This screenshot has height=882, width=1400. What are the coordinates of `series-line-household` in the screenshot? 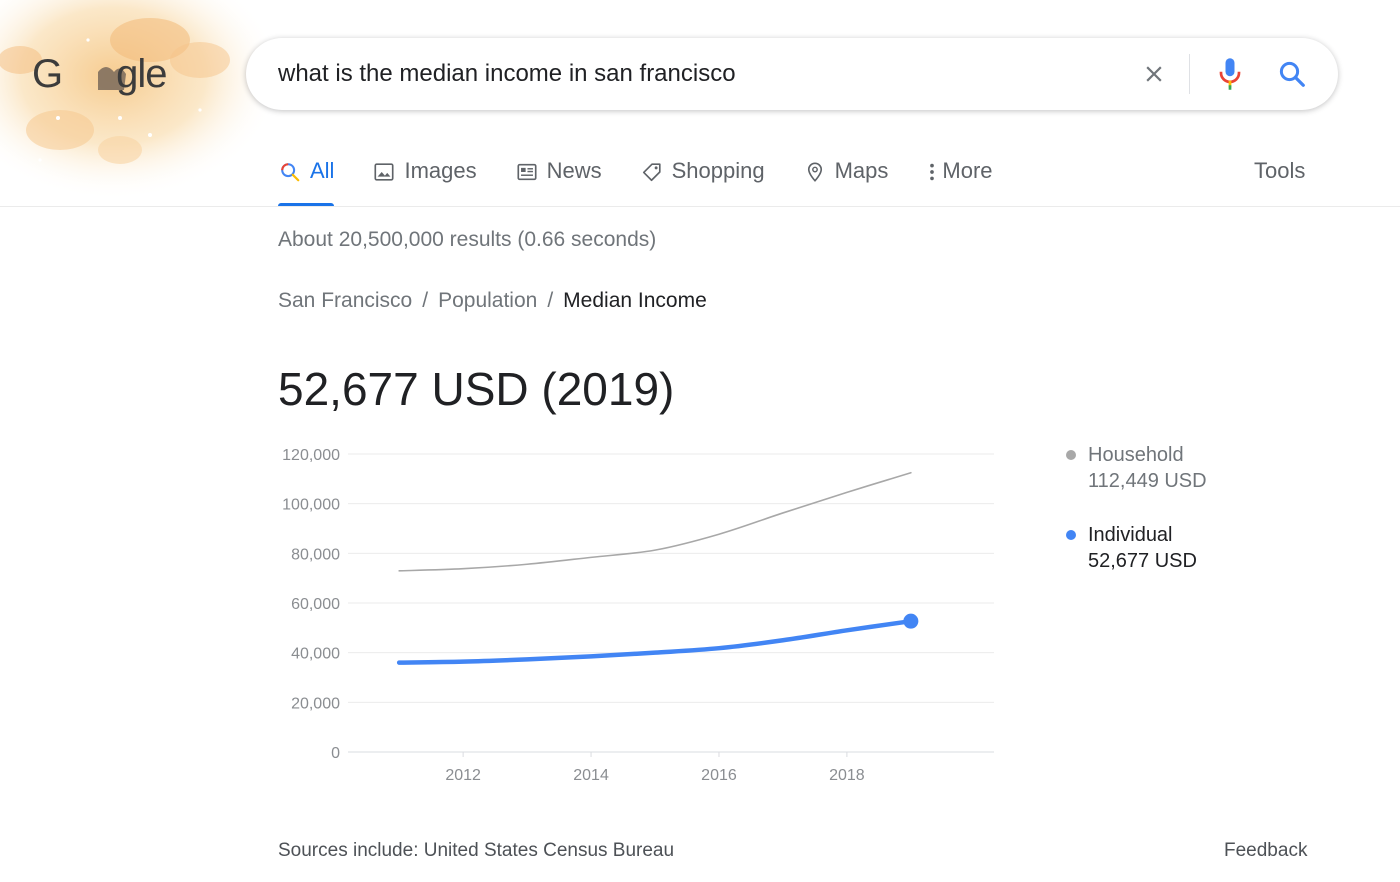 It's located at (655, 521).